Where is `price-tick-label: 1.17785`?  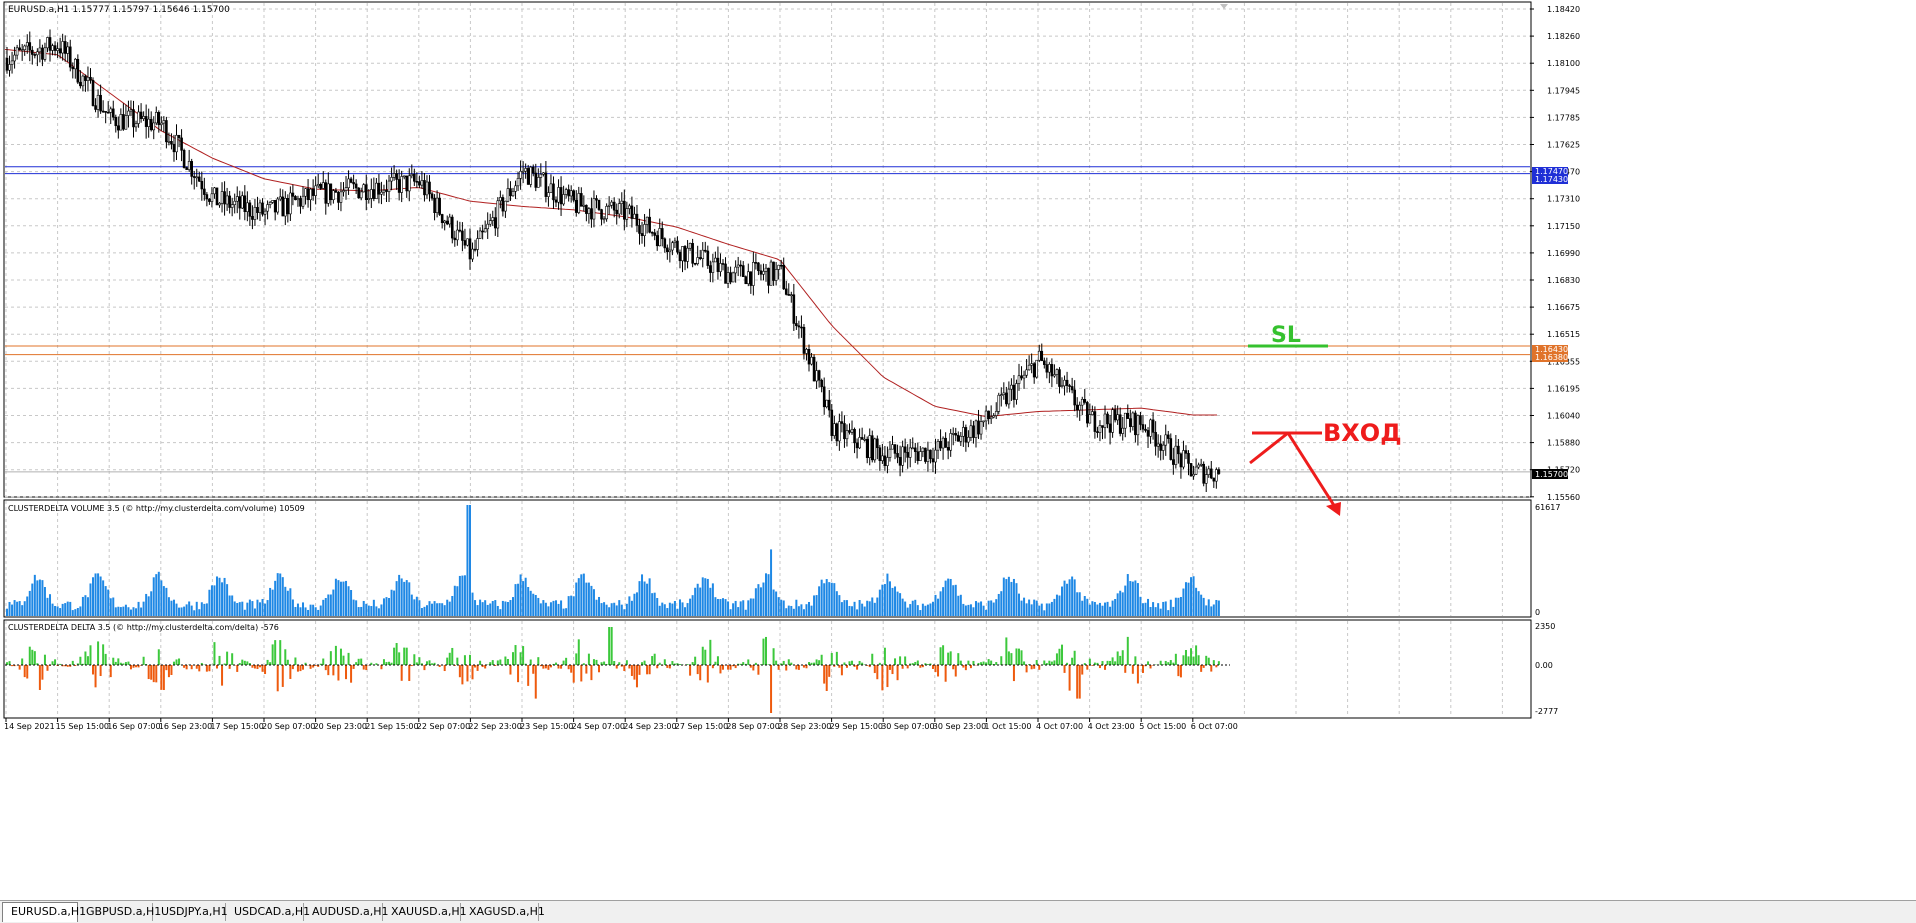
price-tick-label: 1.17785 is located at coordinates (1563, 117).